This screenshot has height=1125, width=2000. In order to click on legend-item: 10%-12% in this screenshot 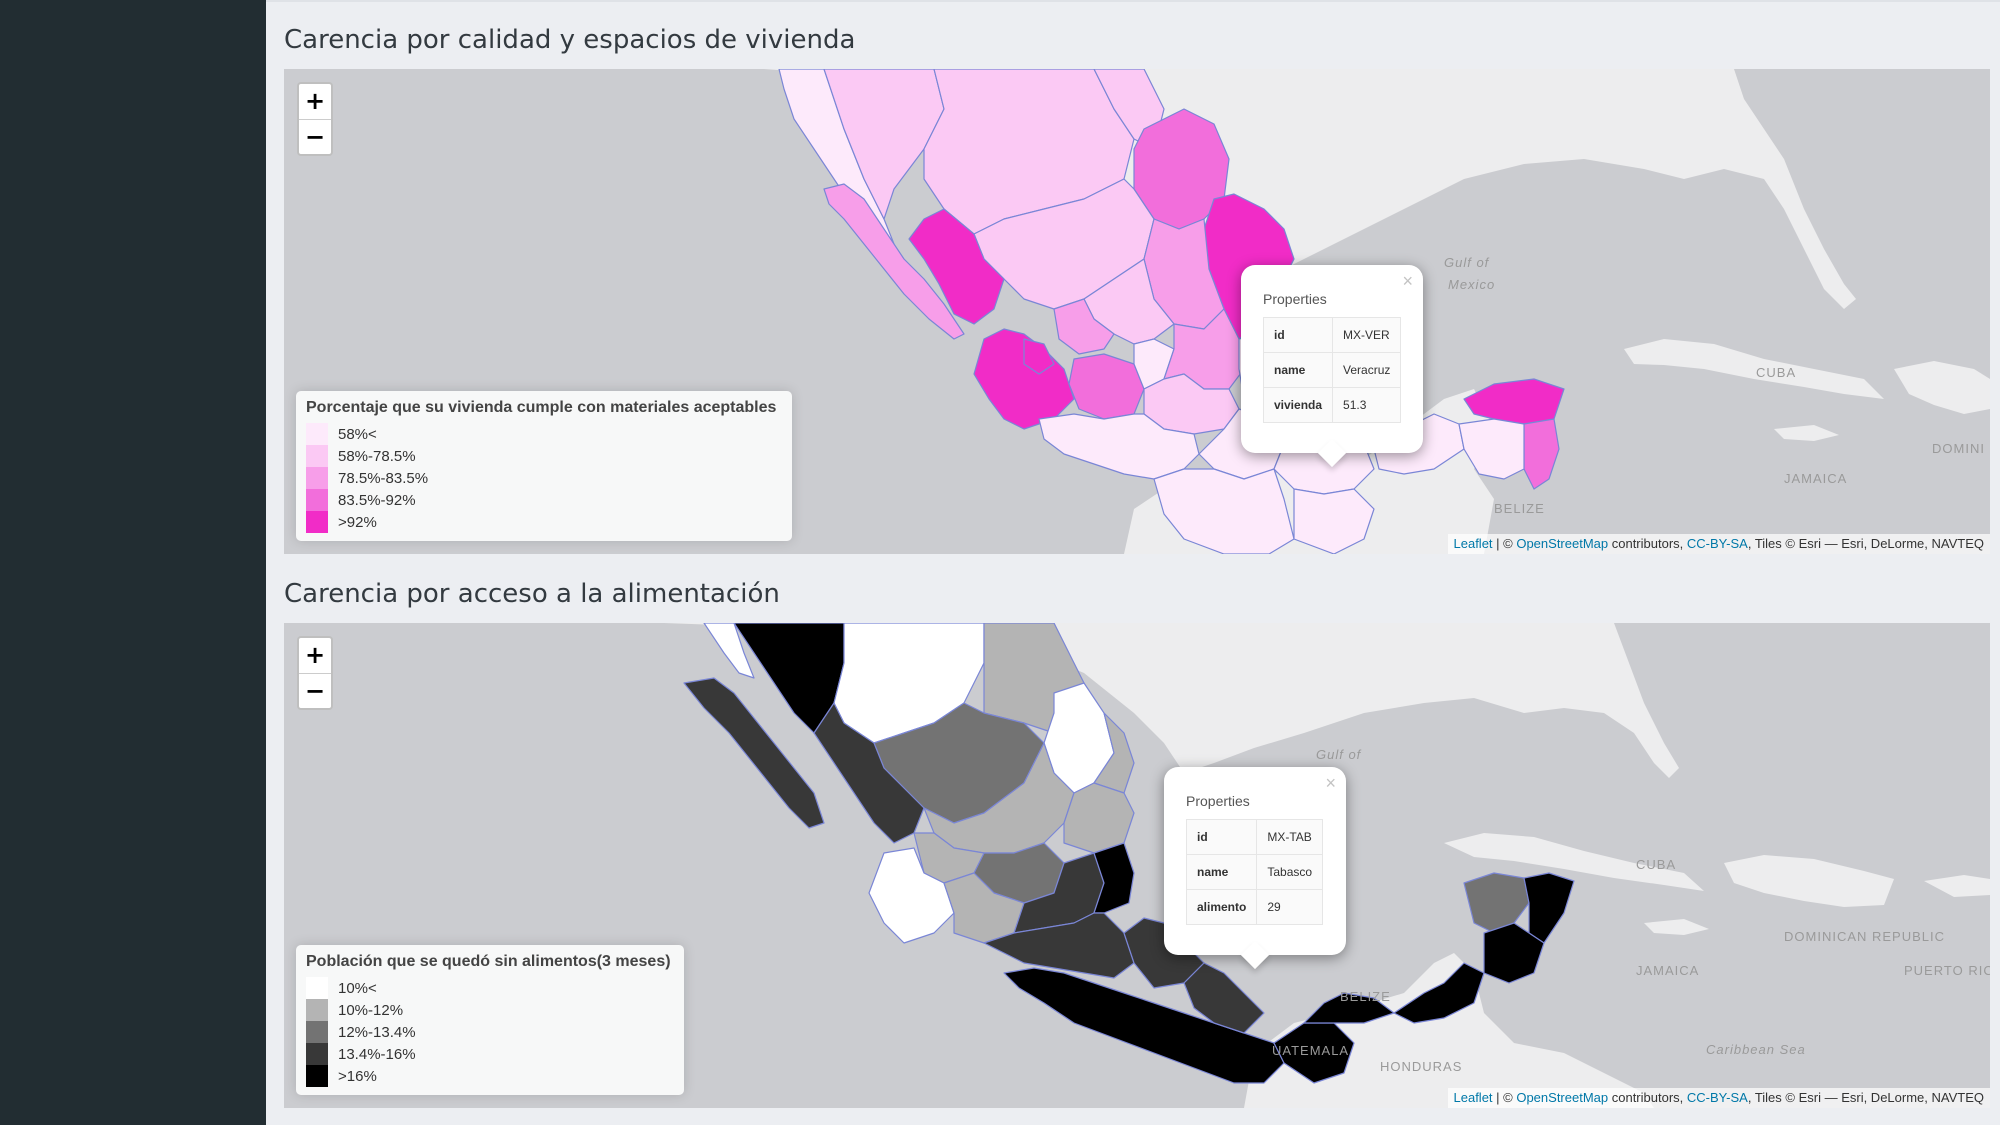, I will do `click(490, 1010)`.